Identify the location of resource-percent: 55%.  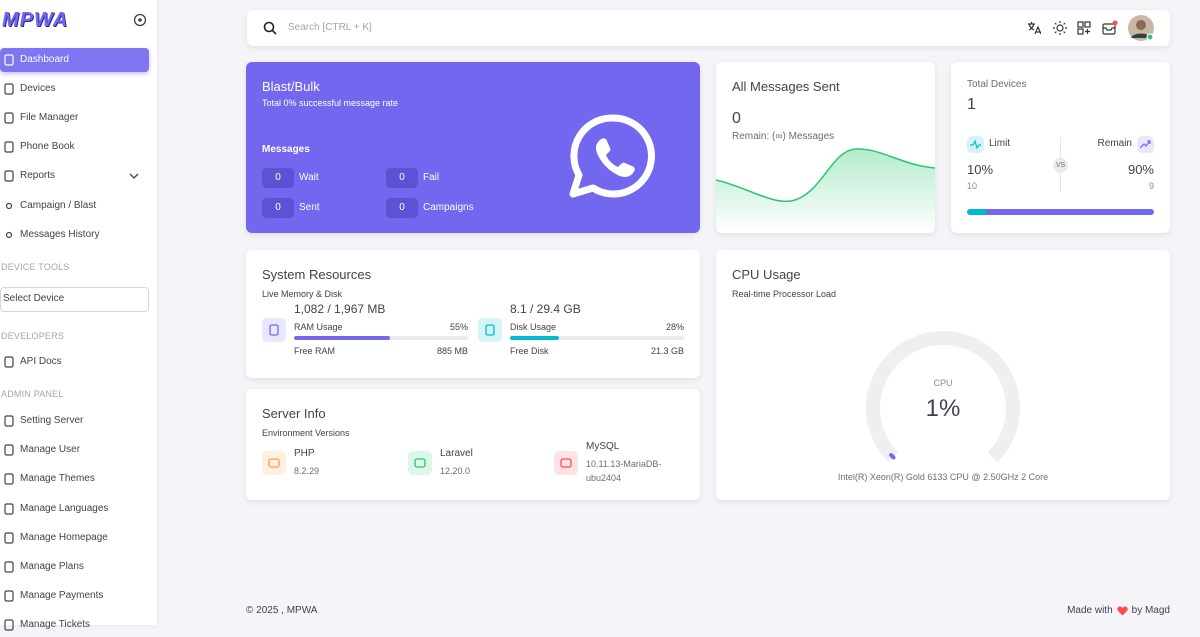
(458, 327).